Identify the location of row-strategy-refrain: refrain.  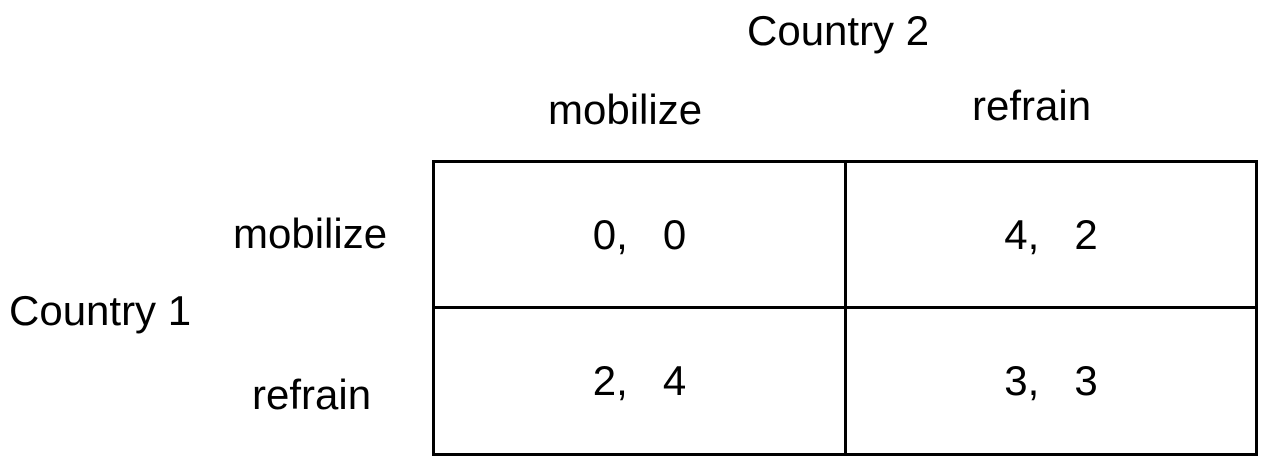
(312, 394).